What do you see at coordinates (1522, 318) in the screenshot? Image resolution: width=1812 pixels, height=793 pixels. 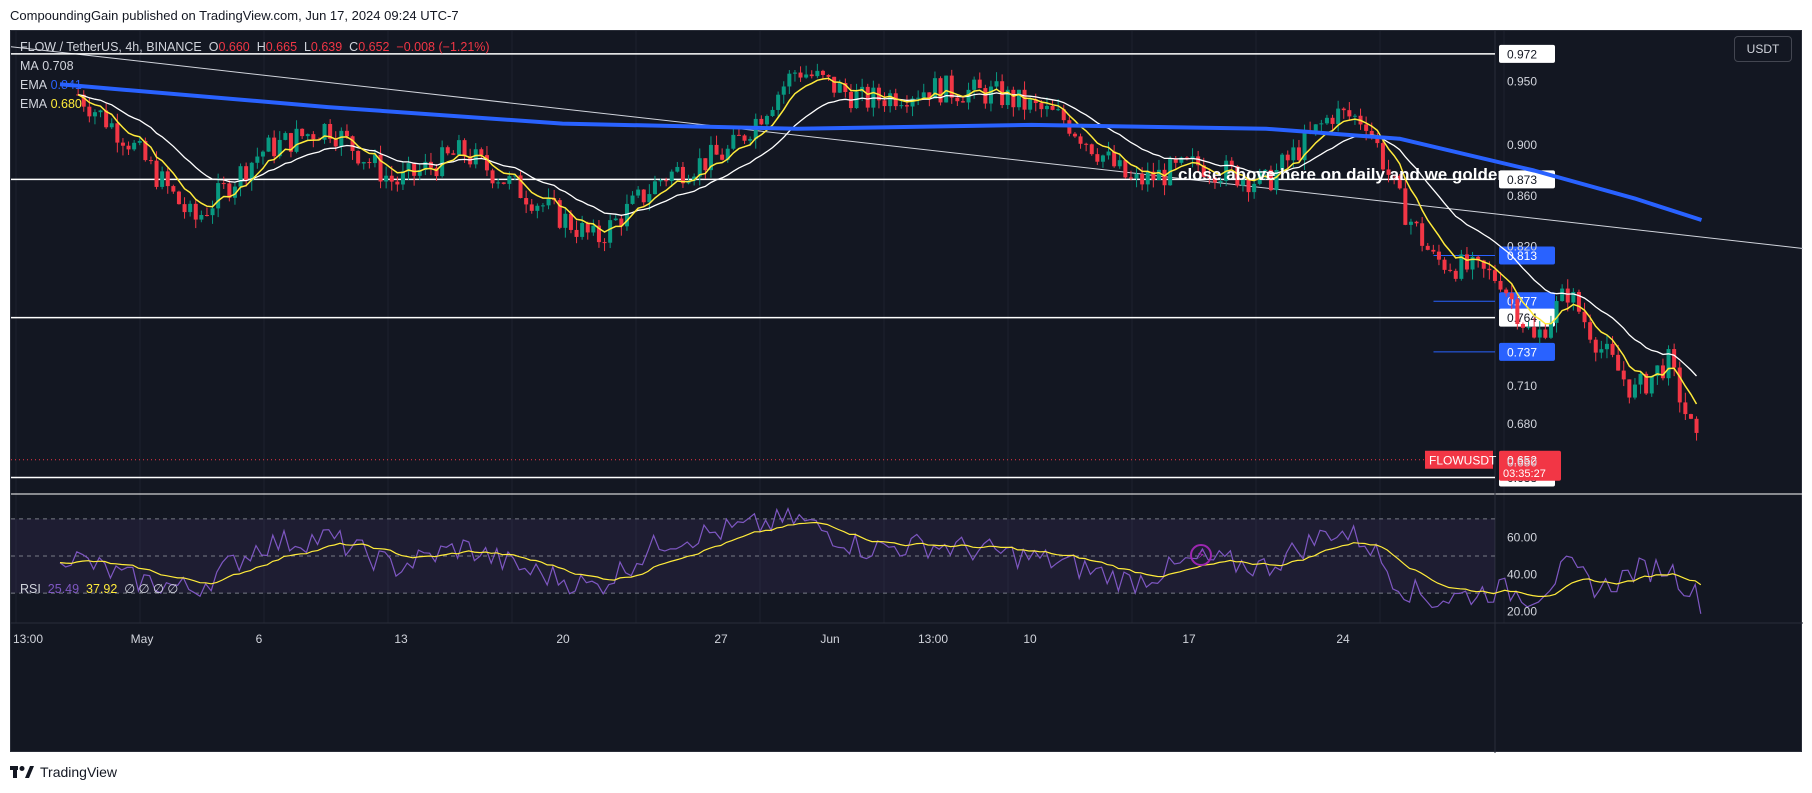 I see `level-tag-label: 0.764` at bounding box center [1522, 318].